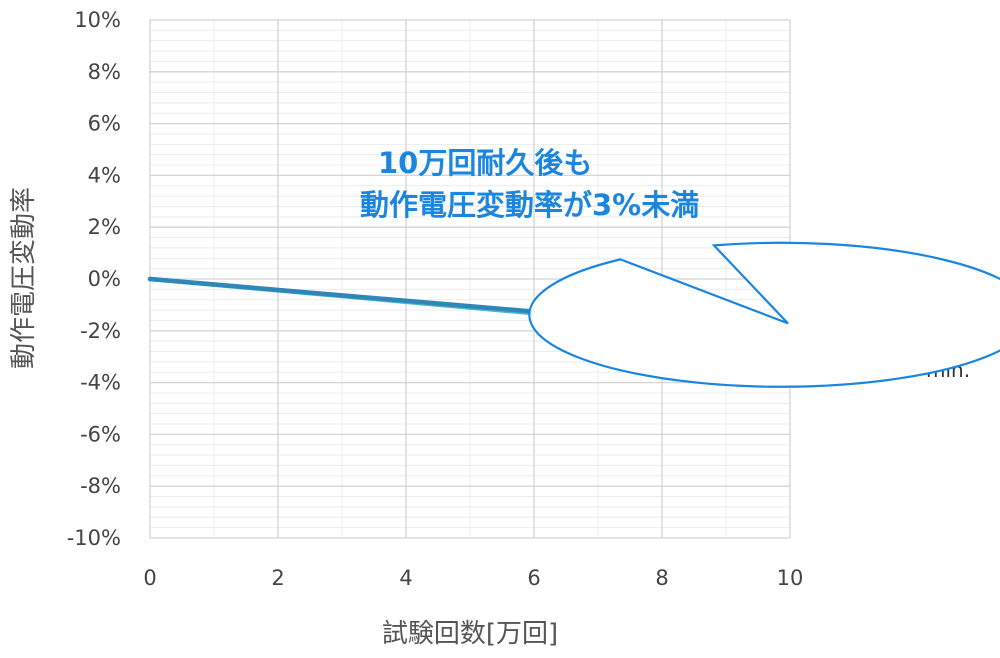 Image resolution: width=1000 pixels, height=658 pixels. Describe the element at coordinates (485, 163) in the screenshot. I see `callout-text-line: 10万回耐久後も` at that location.